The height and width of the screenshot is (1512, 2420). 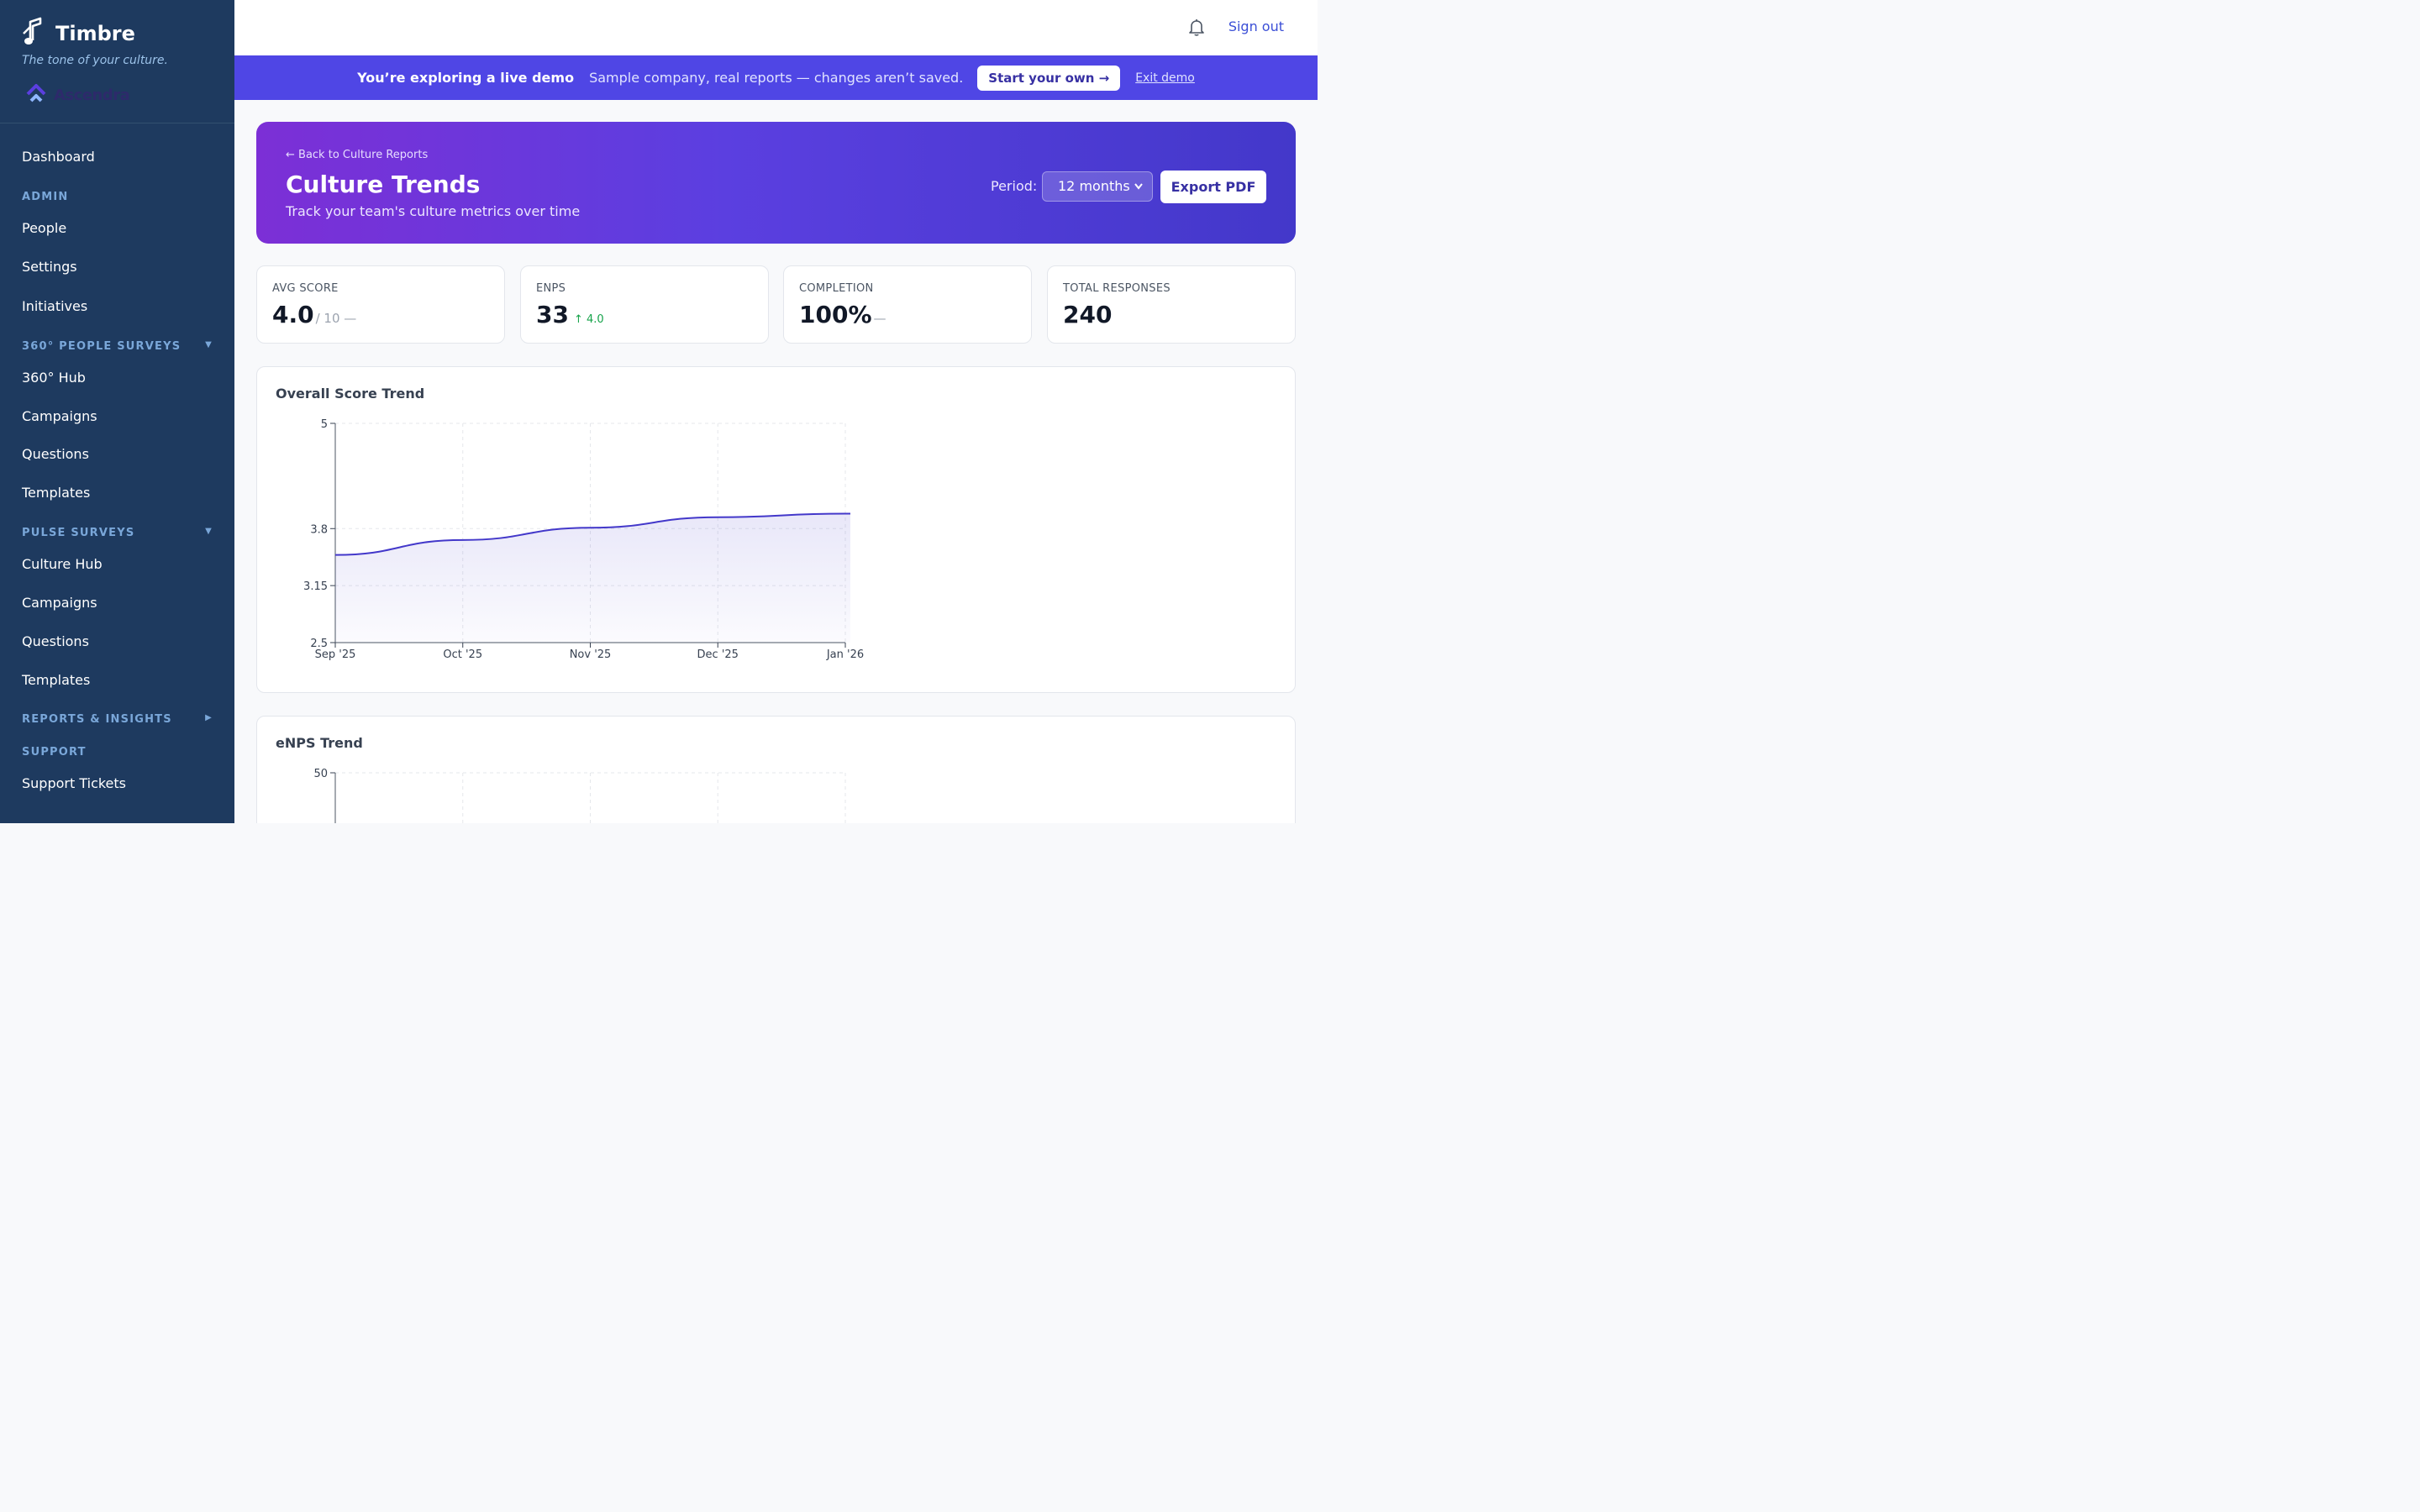 I want to click on sidebar-item-360-templates: Templates, so click(x=56, y=493).